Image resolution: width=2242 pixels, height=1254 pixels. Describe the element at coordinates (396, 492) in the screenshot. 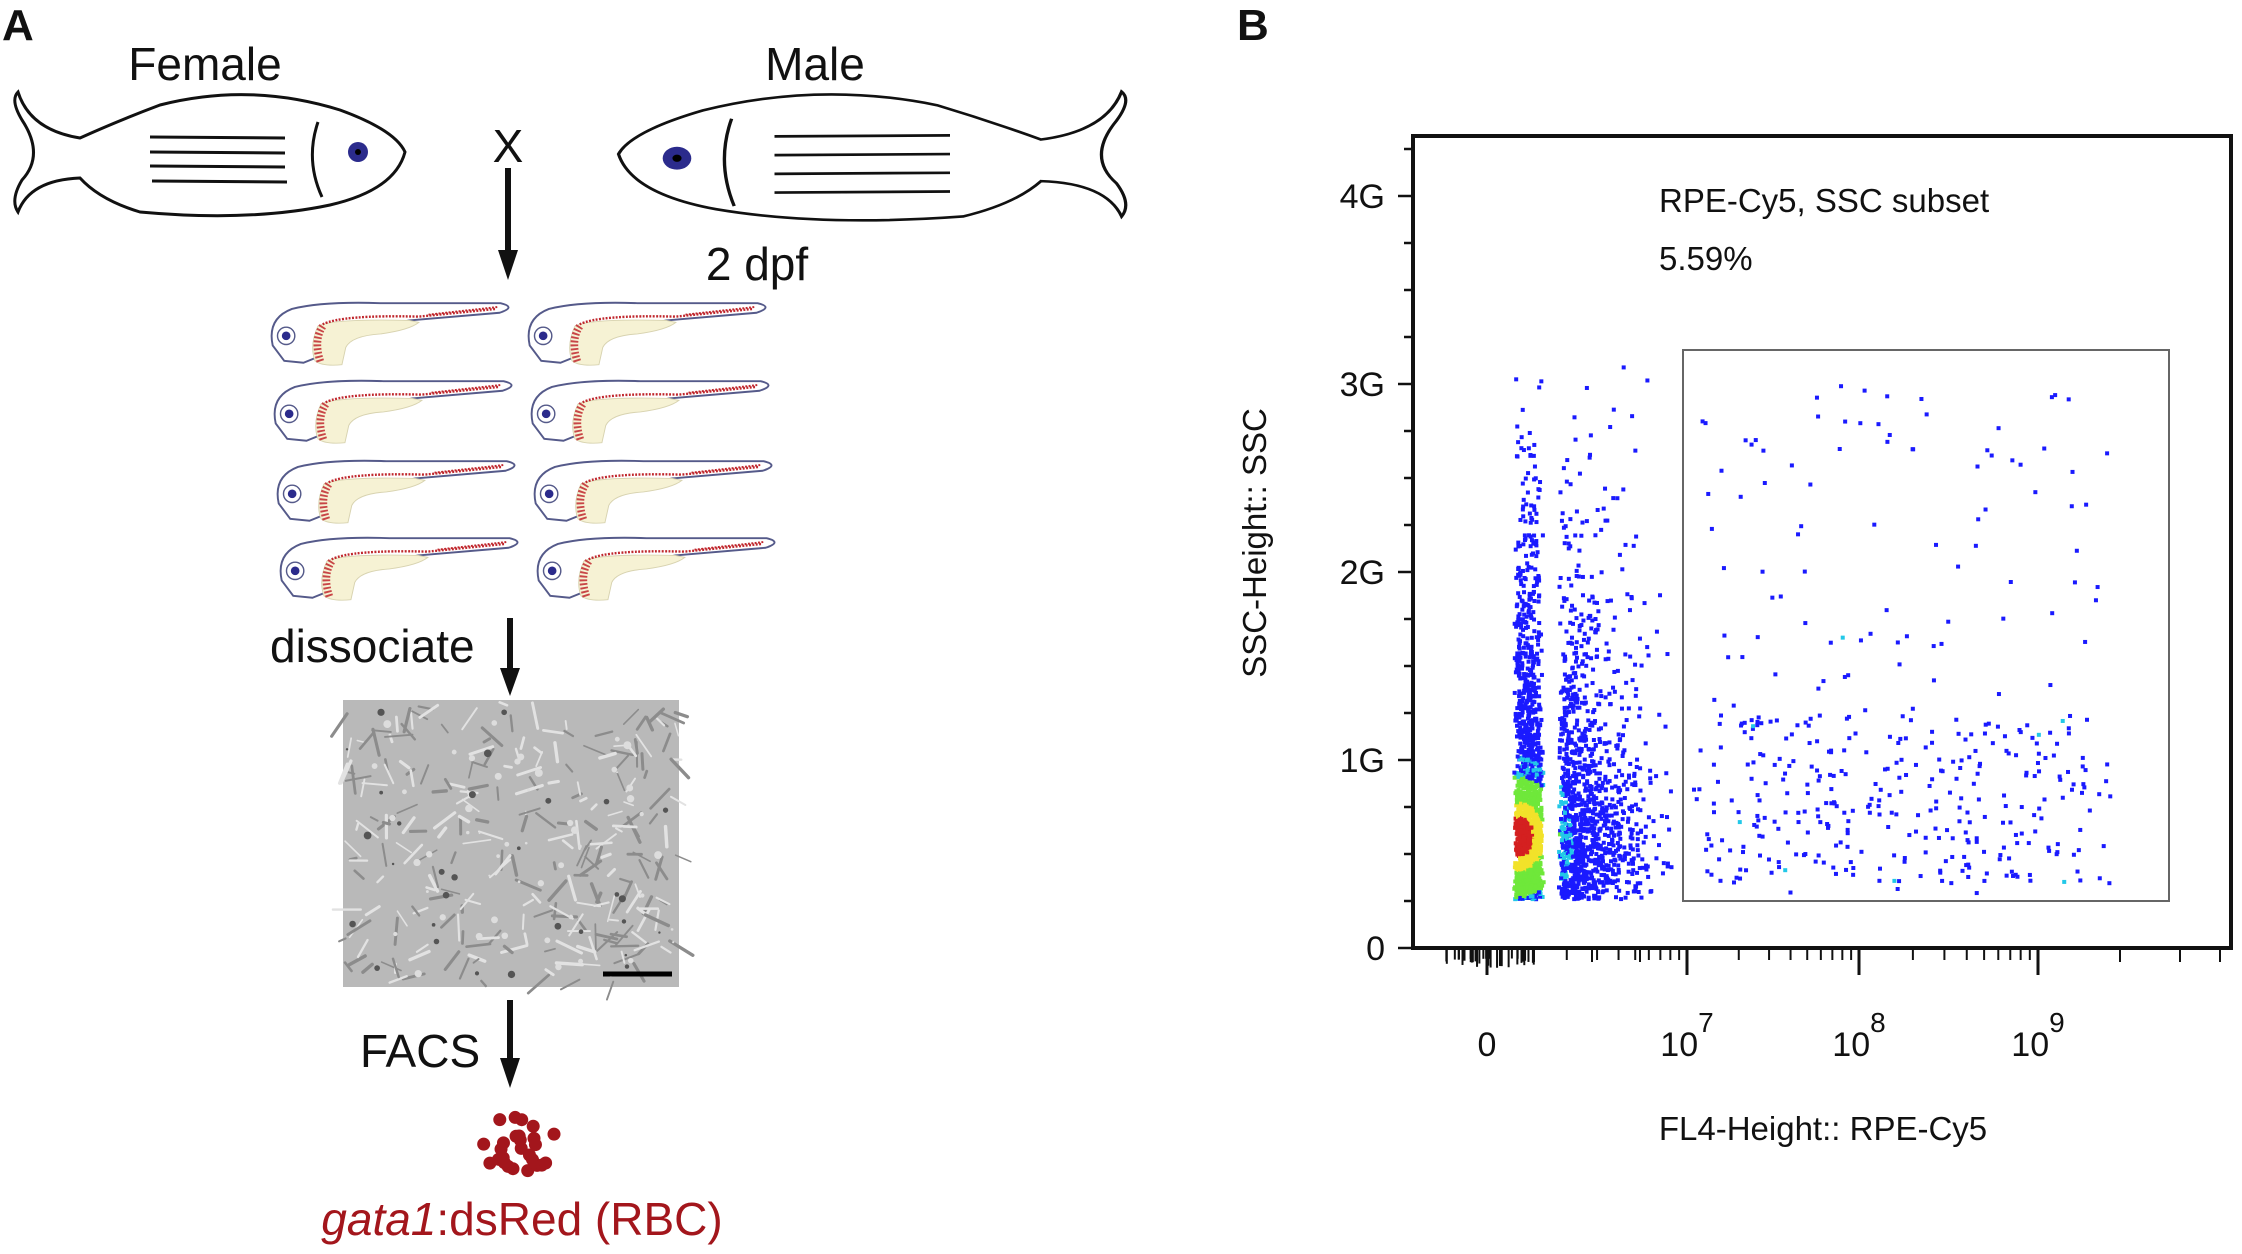

I see `larva-icon` at that location.